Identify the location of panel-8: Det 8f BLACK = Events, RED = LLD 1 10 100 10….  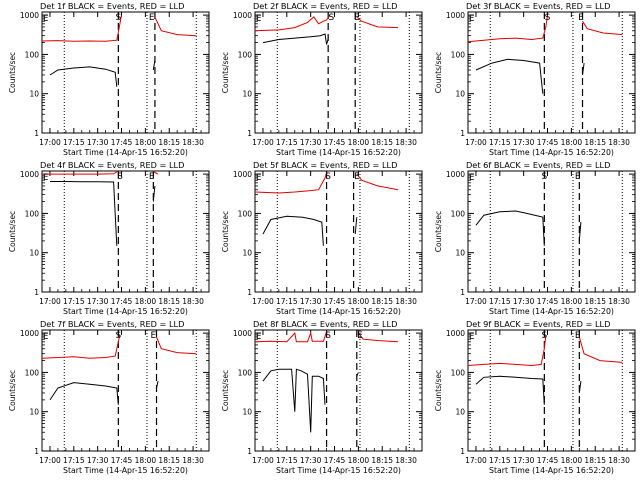
(322, 397).